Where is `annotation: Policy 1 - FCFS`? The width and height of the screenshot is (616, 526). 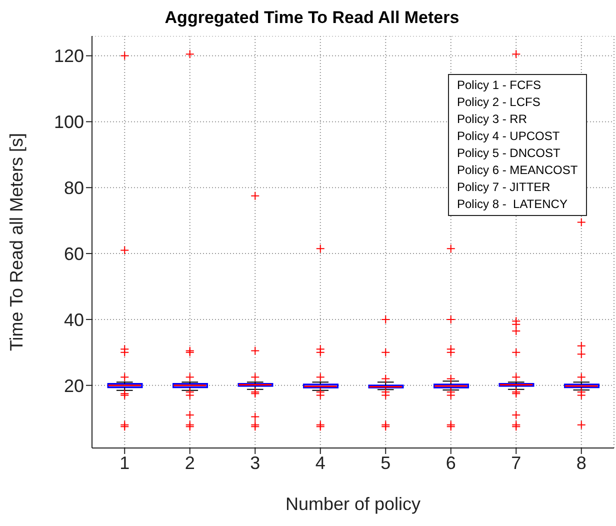
annotation: Policy 1 - FCFS is located at coordinates (499, 85).